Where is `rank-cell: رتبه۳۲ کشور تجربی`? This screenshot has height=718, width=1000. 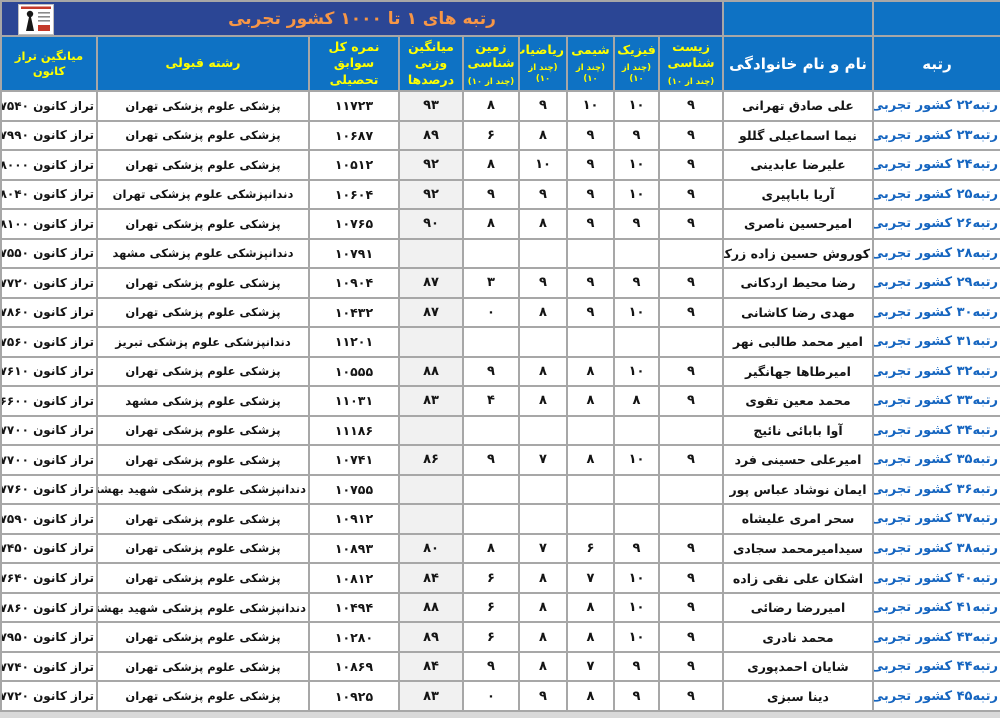
rank-cell: رتبه۳۲ کشور تجربی is located at coordinates (936, 371).